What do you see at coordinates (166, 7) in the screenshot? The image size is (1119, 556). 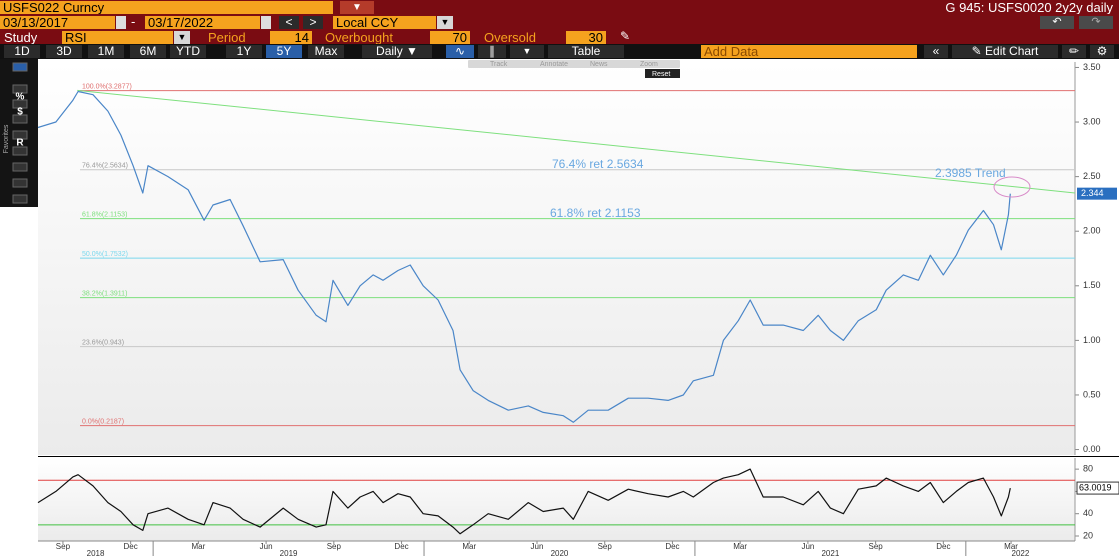 I see `security-field: USFS022 Curncy` at bounding box center [166, 7].